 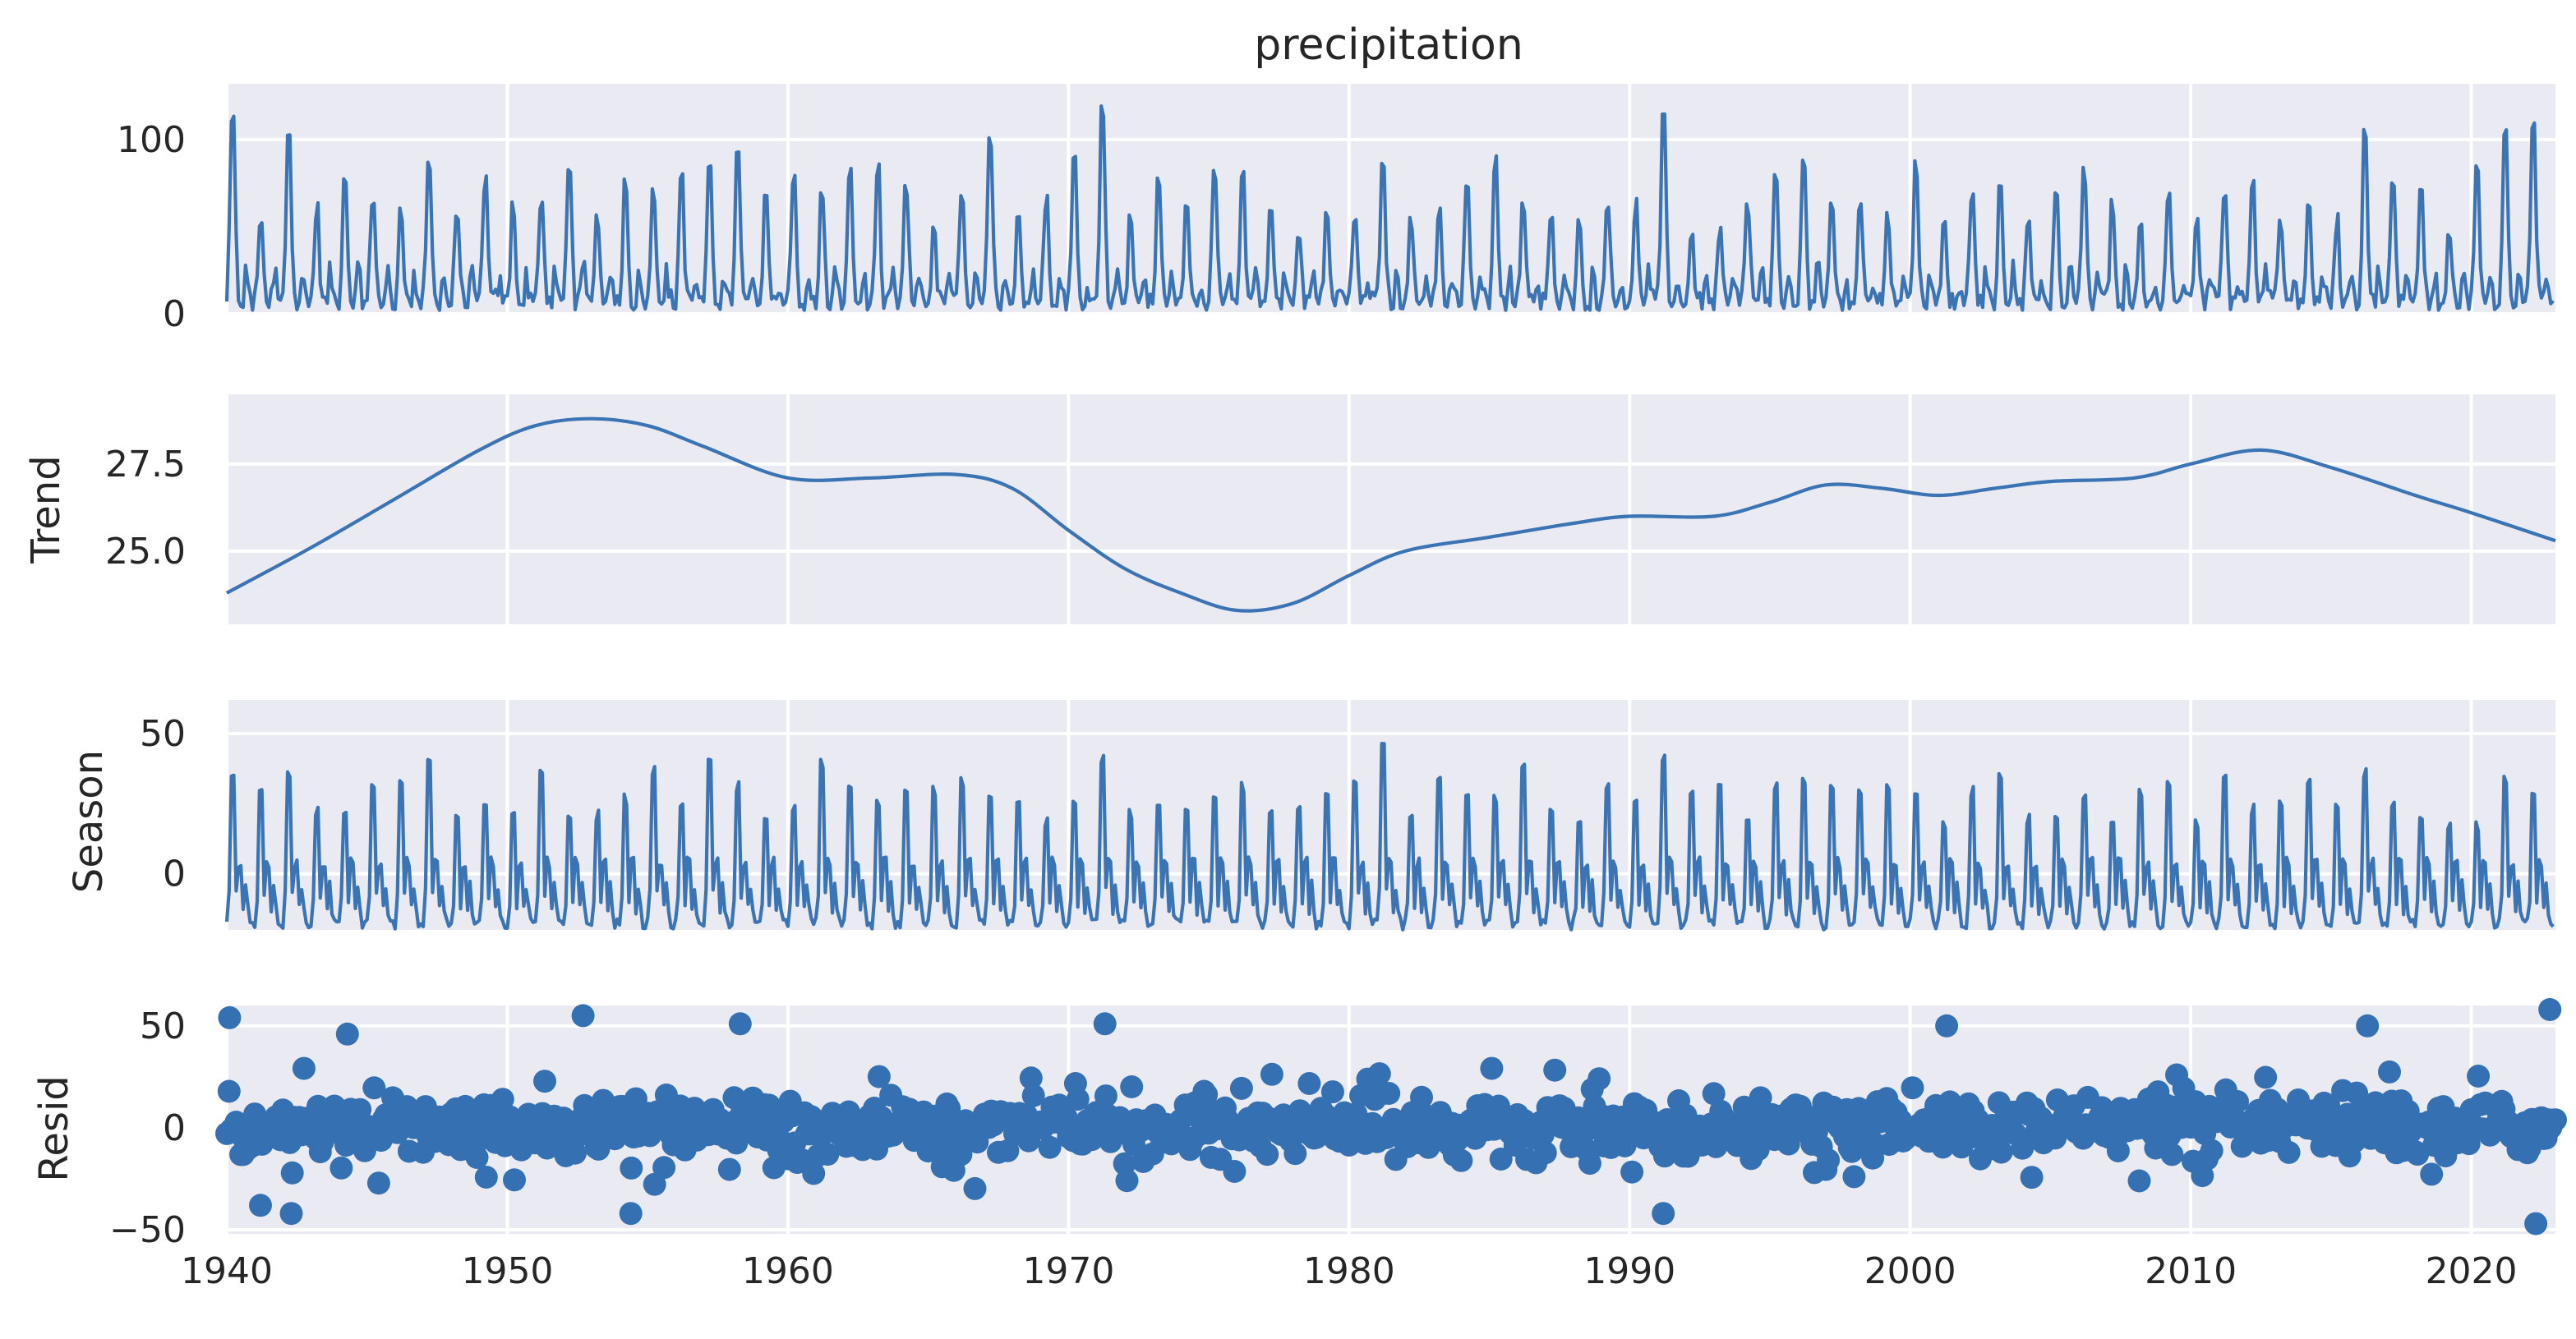 I want to click on x-tick-label-1950: 1950, so click(x=507, y=1271).